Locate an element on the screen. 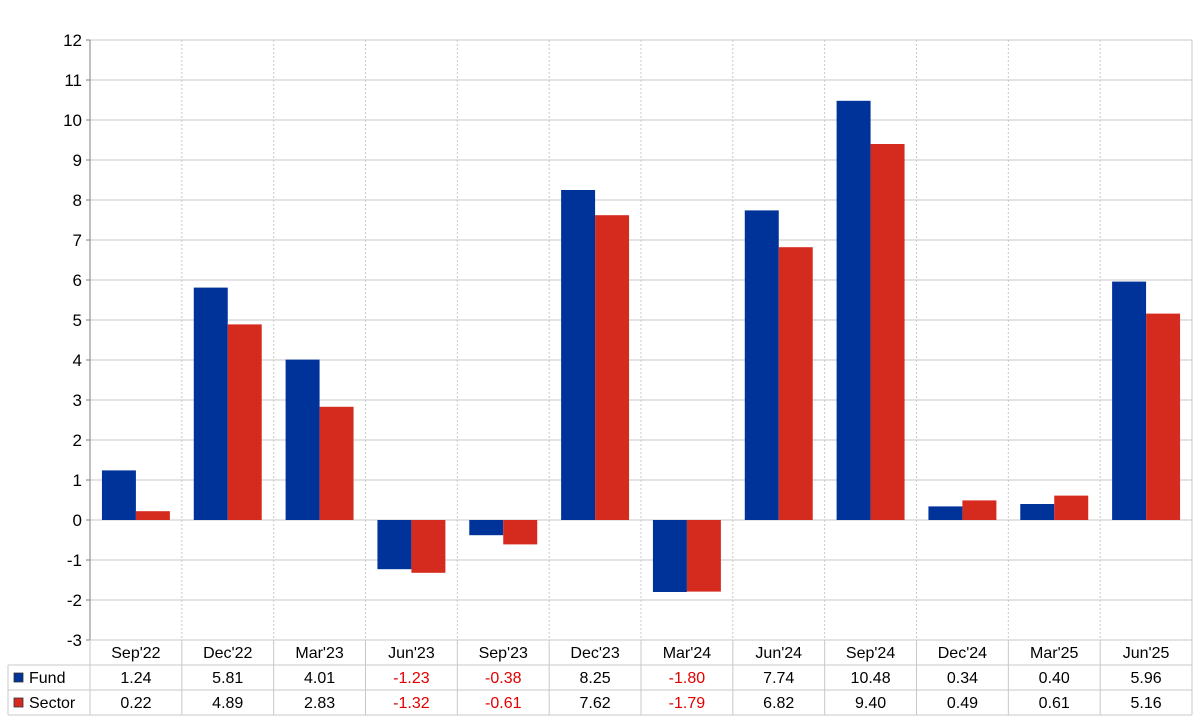 This screenshot has width=1200, height=720. y-tick-label: 0 is located at coordinates (77, 520).